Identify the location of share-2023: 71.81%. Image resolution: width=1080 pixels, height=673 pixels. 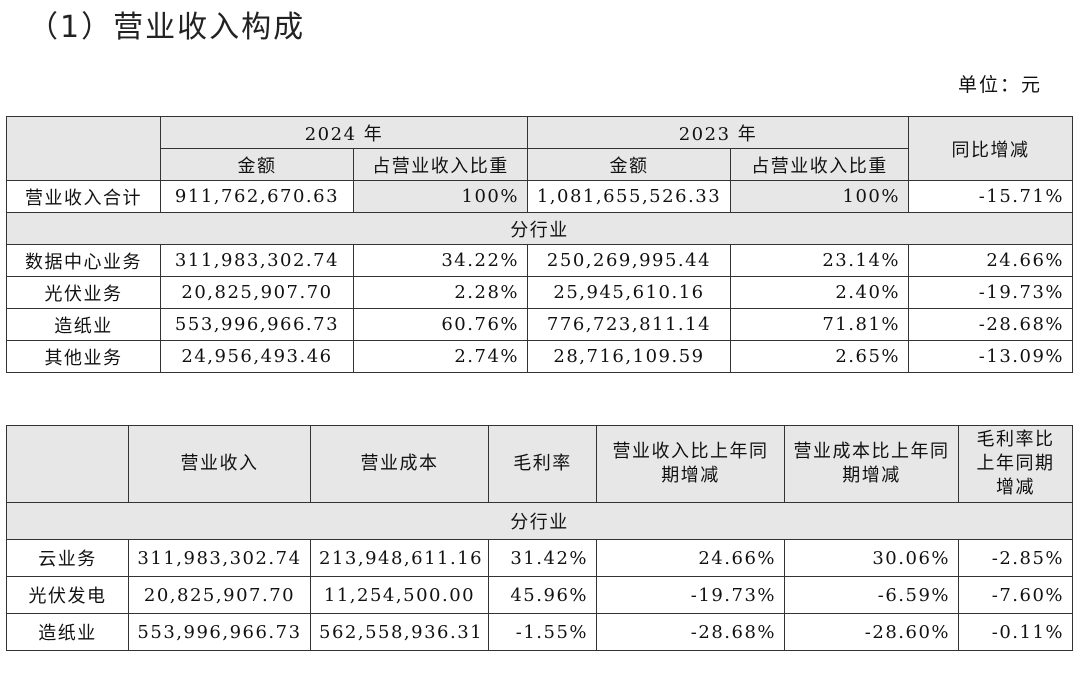
(819, 324).